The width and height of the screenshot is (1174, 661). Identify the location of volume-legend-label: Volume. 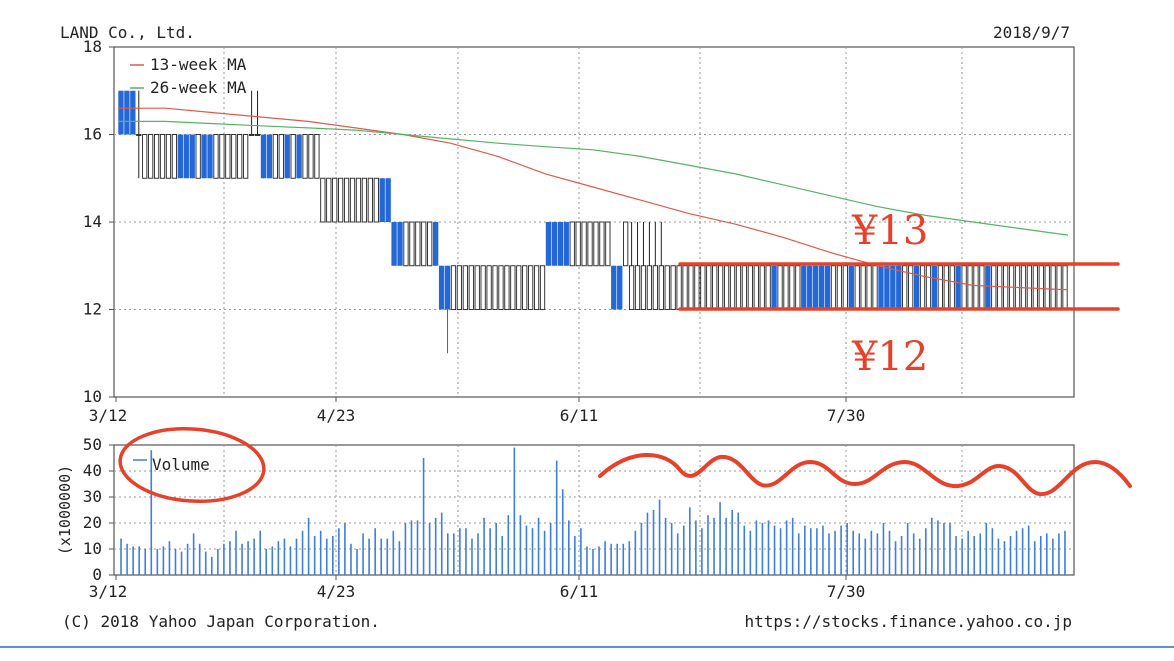
(181, 464).